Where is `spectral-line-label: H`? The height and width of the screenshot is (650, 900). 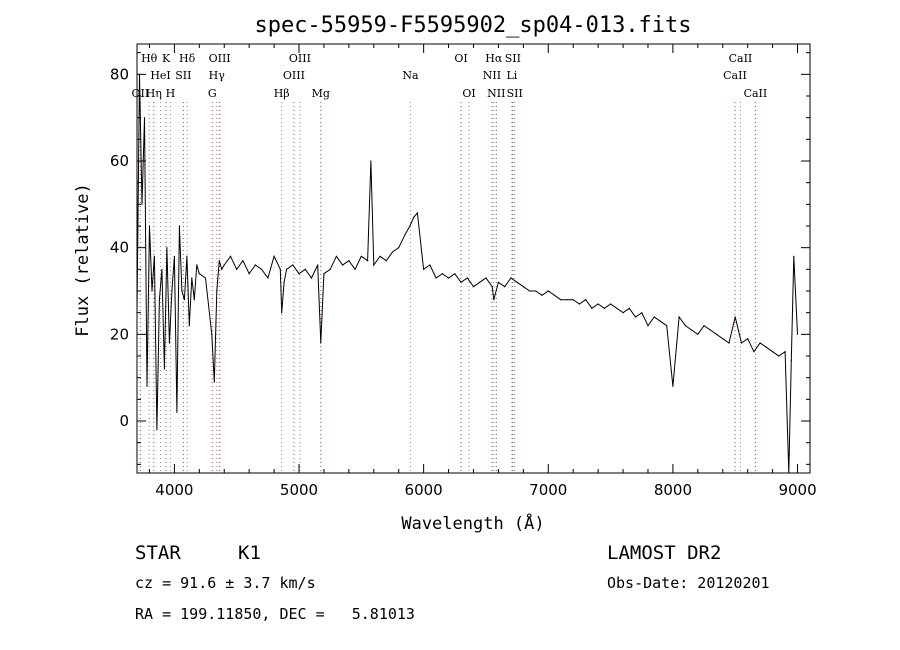 spectral-line-label: H is located at coordinates (171, 93).